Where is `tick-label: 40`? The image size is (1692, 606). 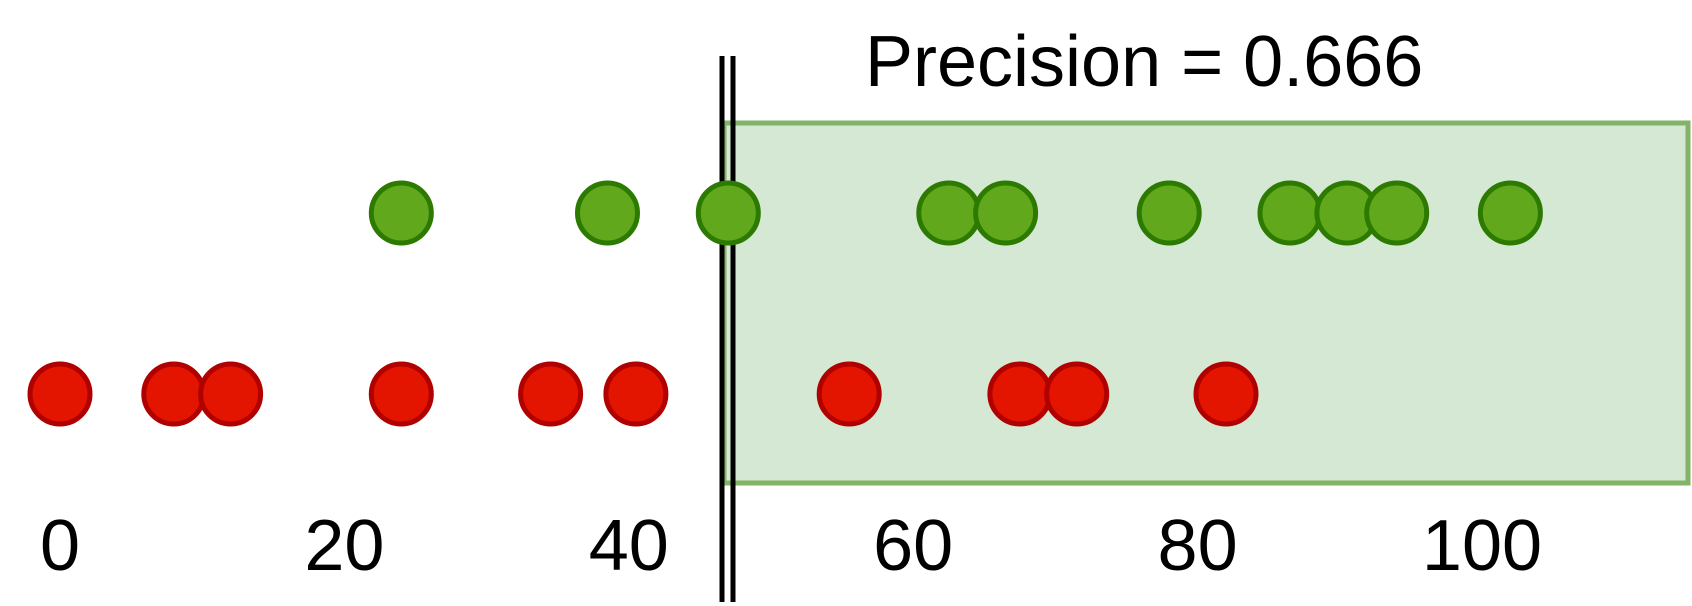 tick-label: 40 is located at coordinates (629, 546).